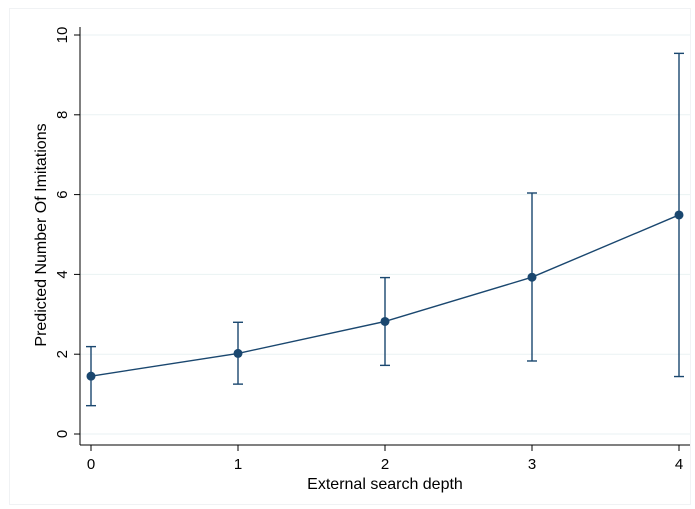 The height and width of the screenshot is (509, 695). I want to click on y-tick-label: 6, so click(62, 194).